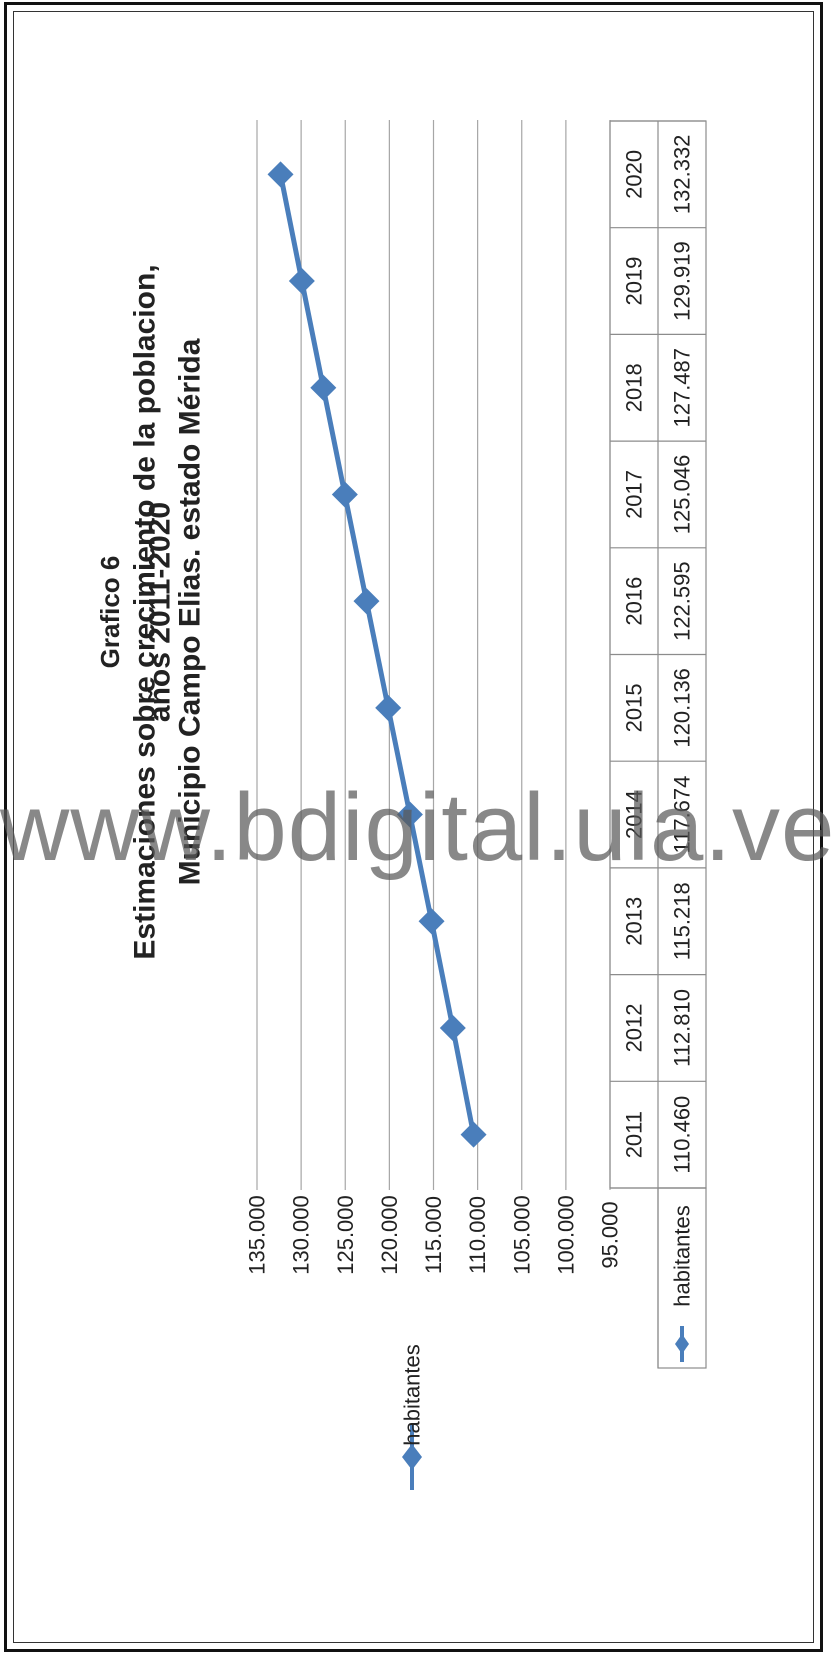 This screenshot has height=1658, width=831. I want to click on y-tick-label: 135.000, so click(257, 1235).